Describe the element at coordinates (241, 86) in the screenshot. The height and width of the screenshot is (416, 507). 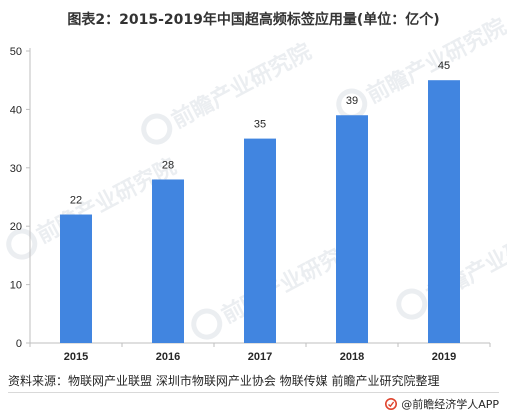
I see `watermark-text: 前瞻产业研究院` at that location.